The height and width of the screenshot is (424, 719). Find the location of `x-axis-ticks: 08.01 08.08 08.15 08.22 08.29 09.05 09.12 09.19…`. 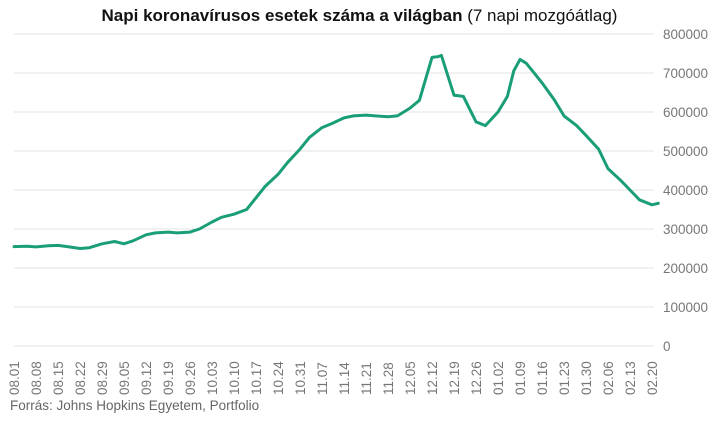

x-axis-ticks: 08.01 08.08 08.15 08.22 08.29 09.05 09.12 09.19… is located at coordinates (333, 378).